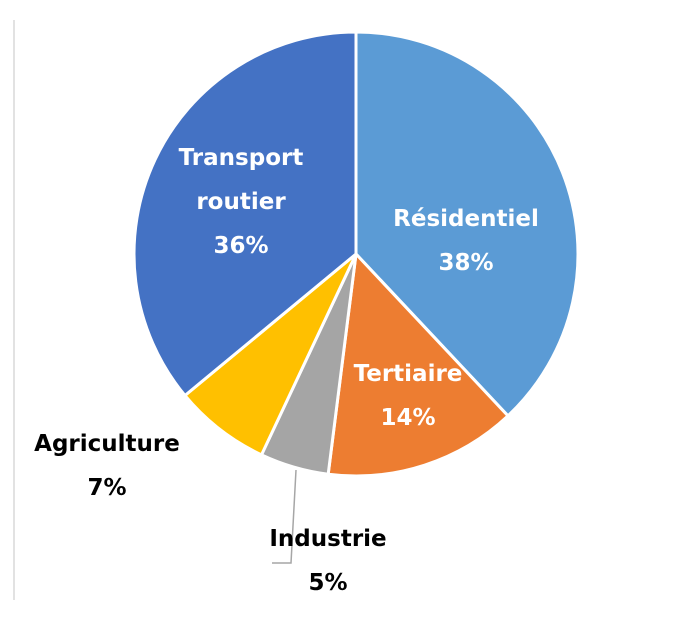 The image size is (684, 619). Describe the element at coordinates (466, 219) in the screenshot. I see `category-label: Résidentiel` at that location.